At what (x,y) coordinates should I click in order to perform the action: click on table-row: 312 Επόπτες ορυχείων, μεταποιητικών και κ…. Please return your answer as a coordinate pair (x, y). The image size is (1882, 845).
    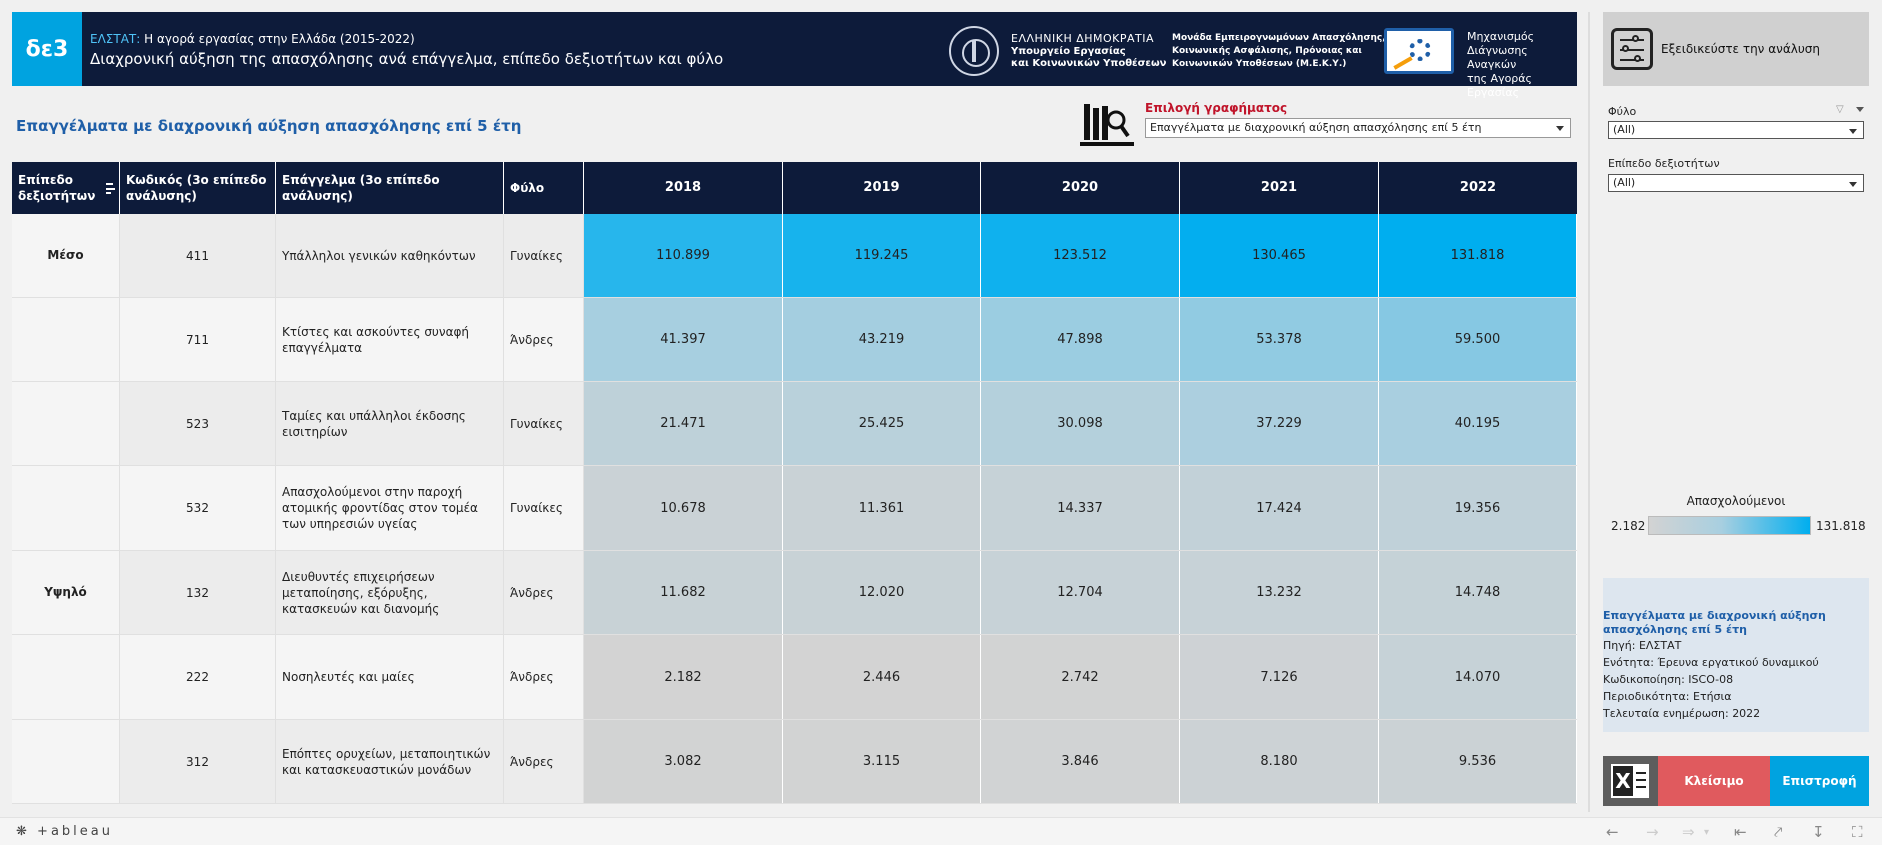
    Looking at the image, I should click on (794, 762).